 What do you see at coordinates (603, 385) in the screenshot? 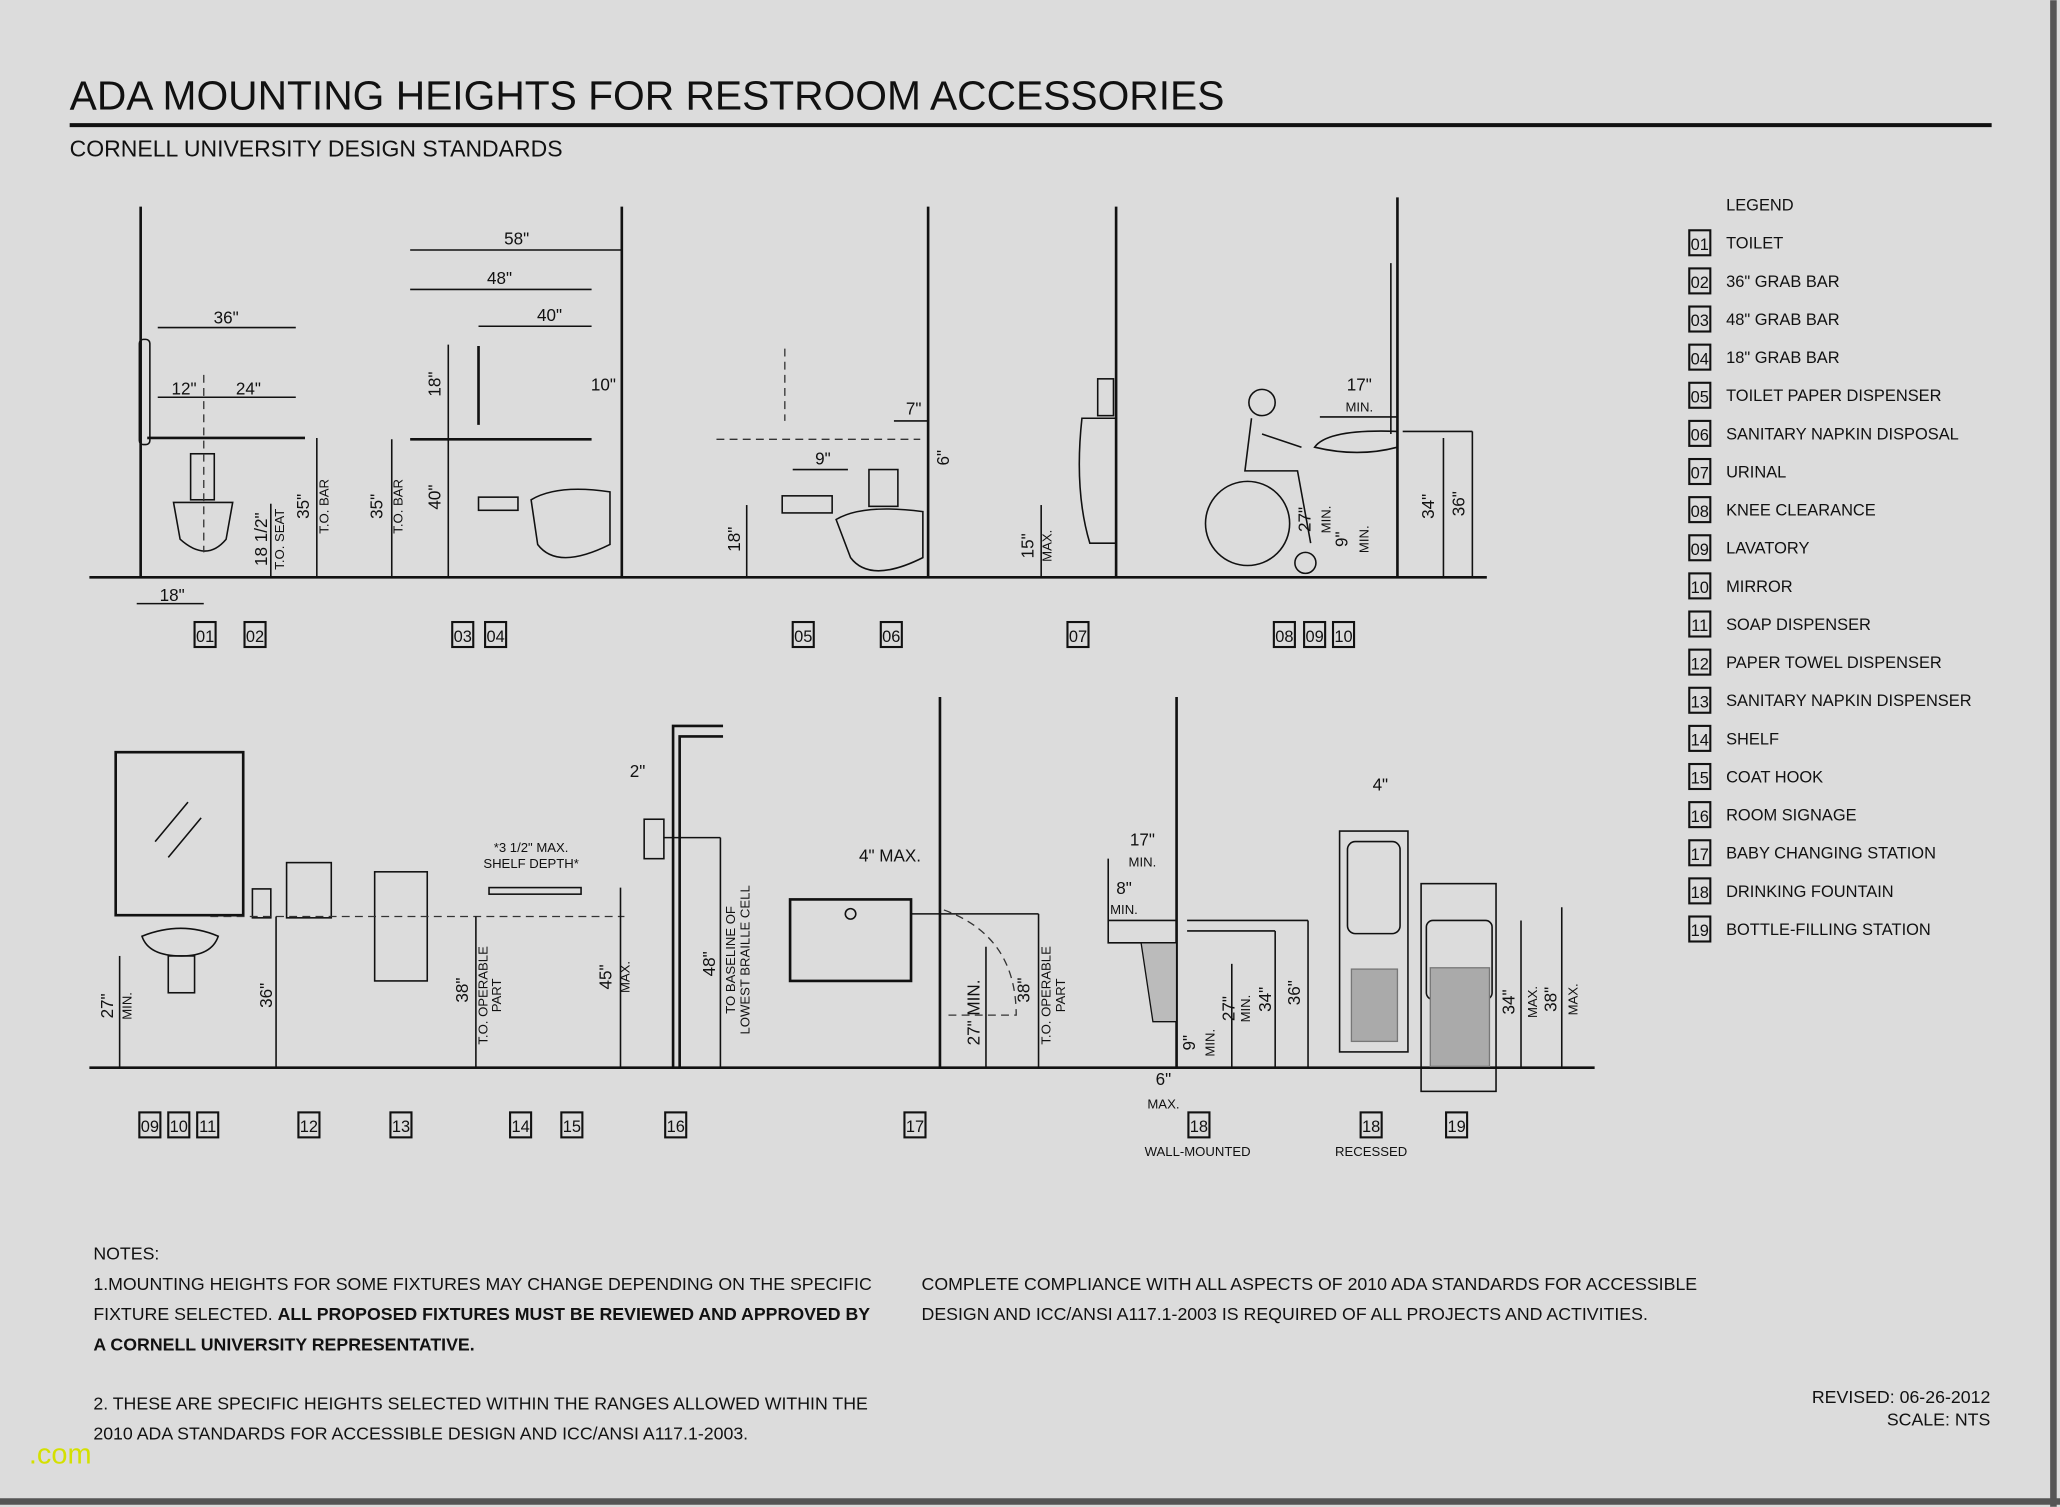
I see `svg-text: 10"` at bounding box center [603, 385].